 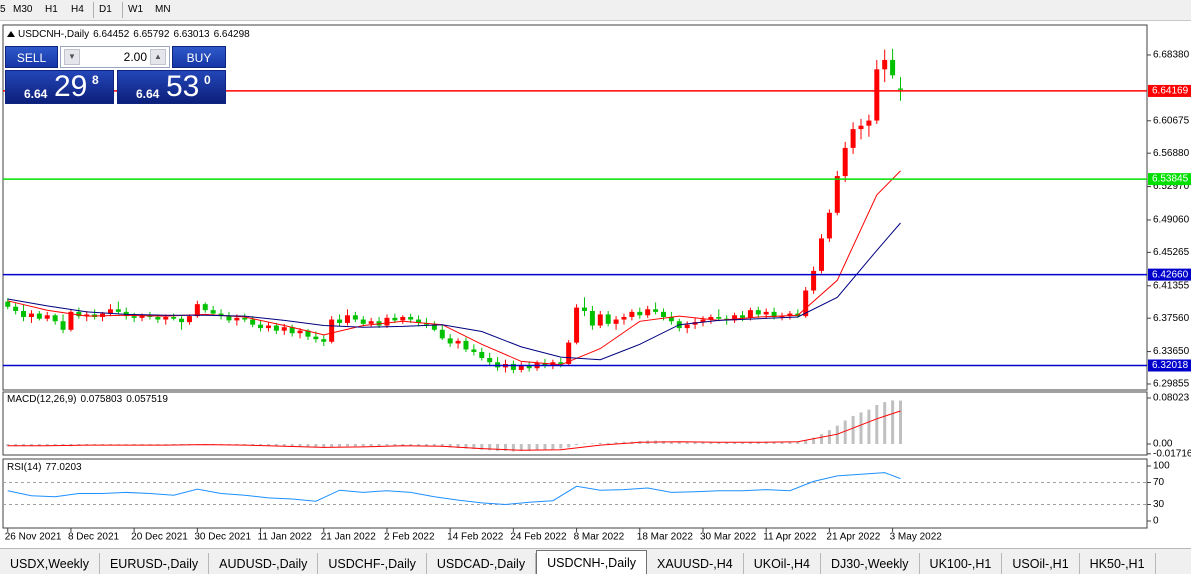 What do you see at coordinates (50, 563) in the screenshot?
I see `chart-tab: USDX,Weekly` at bounding box center [50, 563].